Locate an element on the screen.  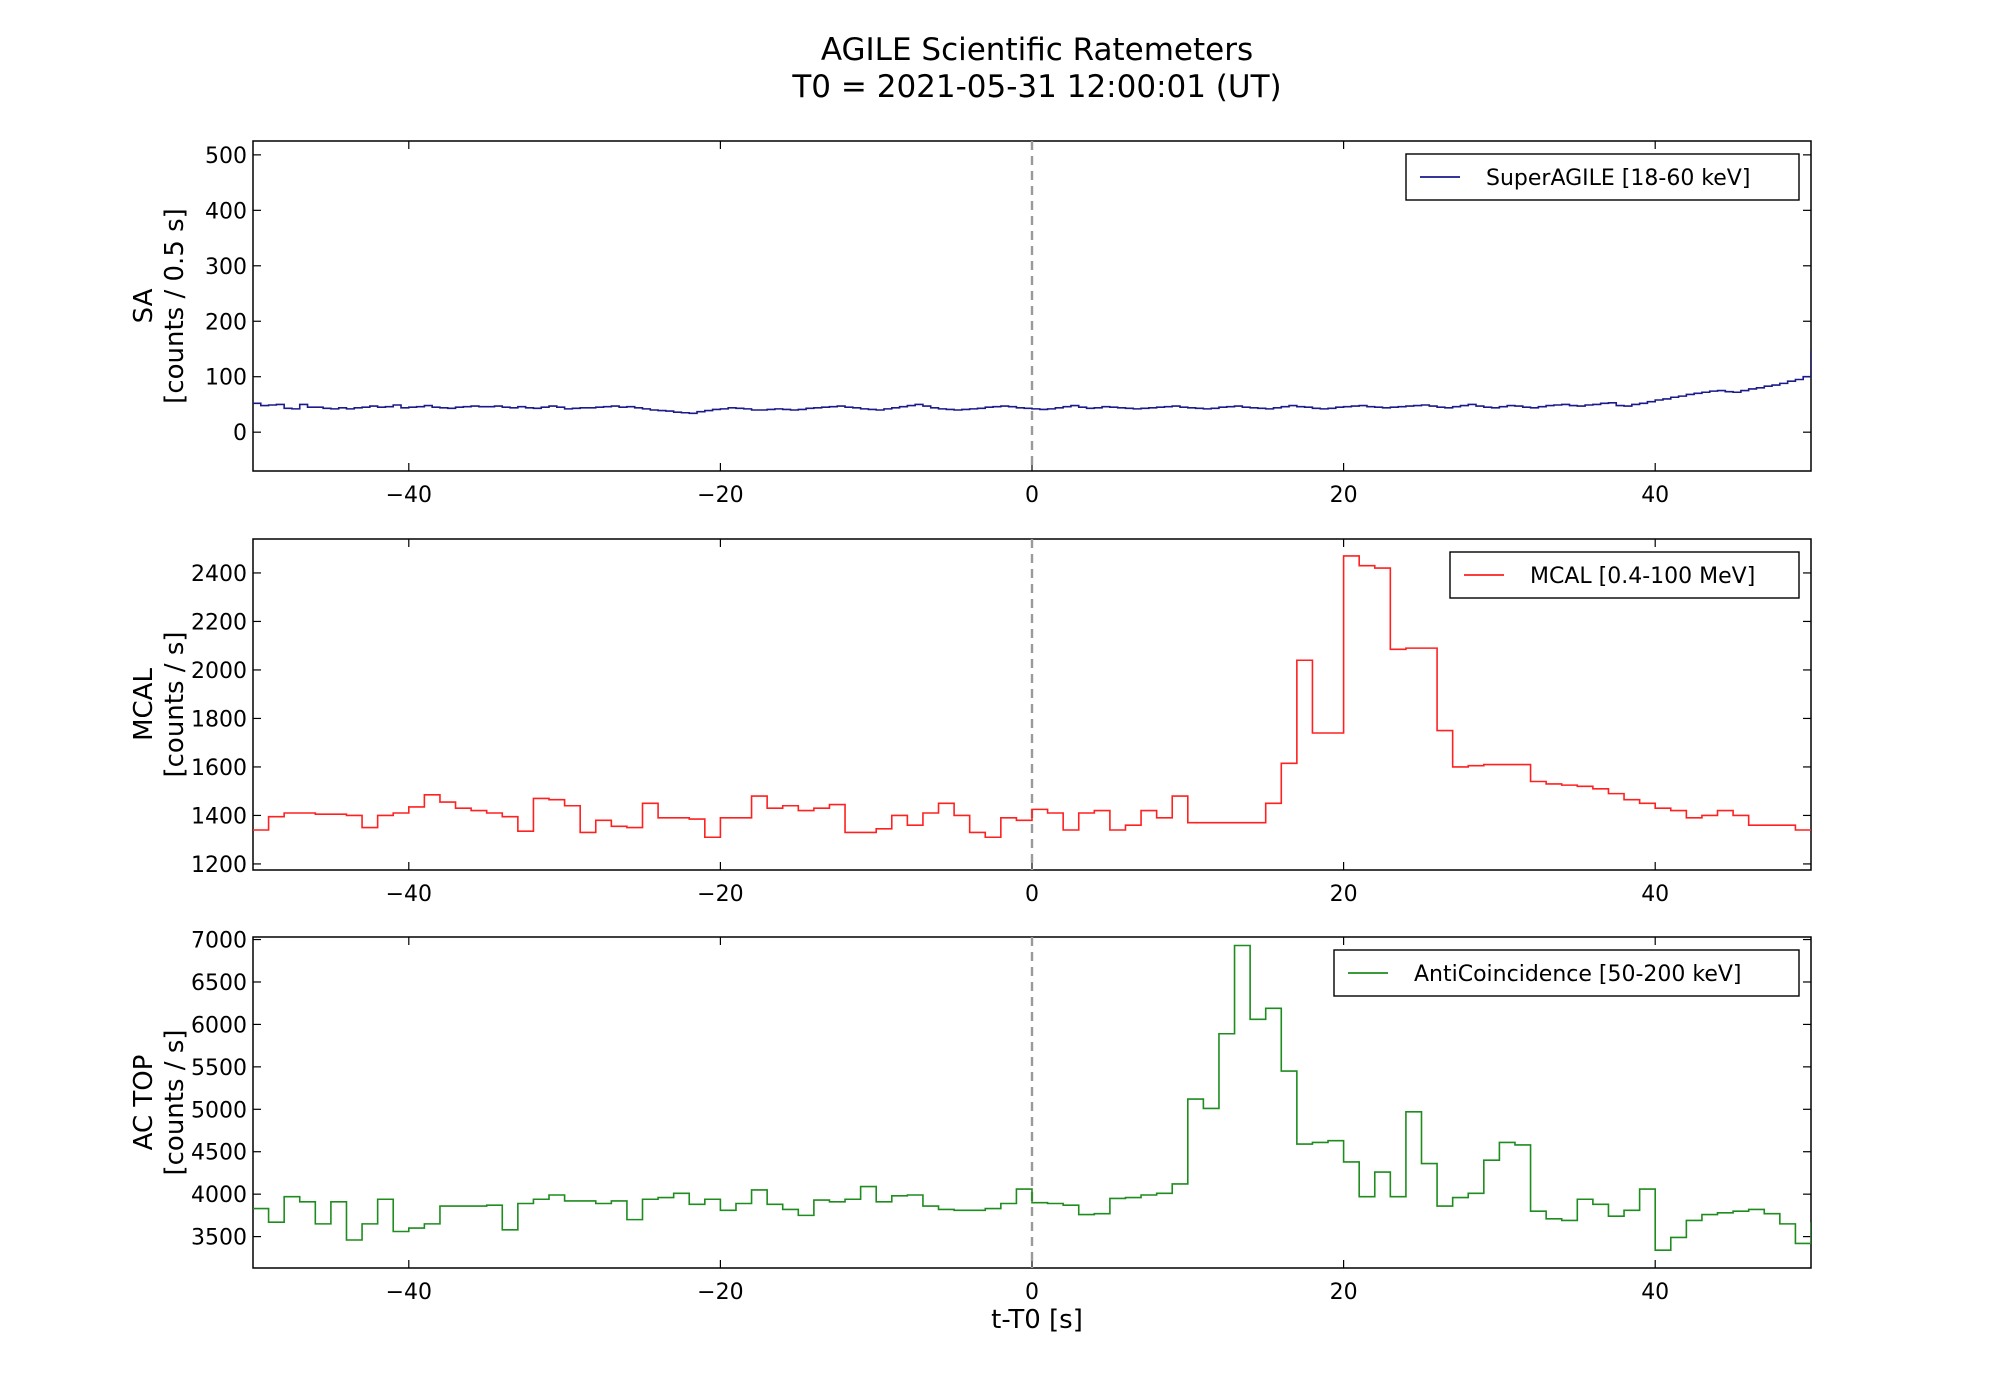
legend: MCAL [0.4-100 MeV] is located at coordinates (1624, 575).